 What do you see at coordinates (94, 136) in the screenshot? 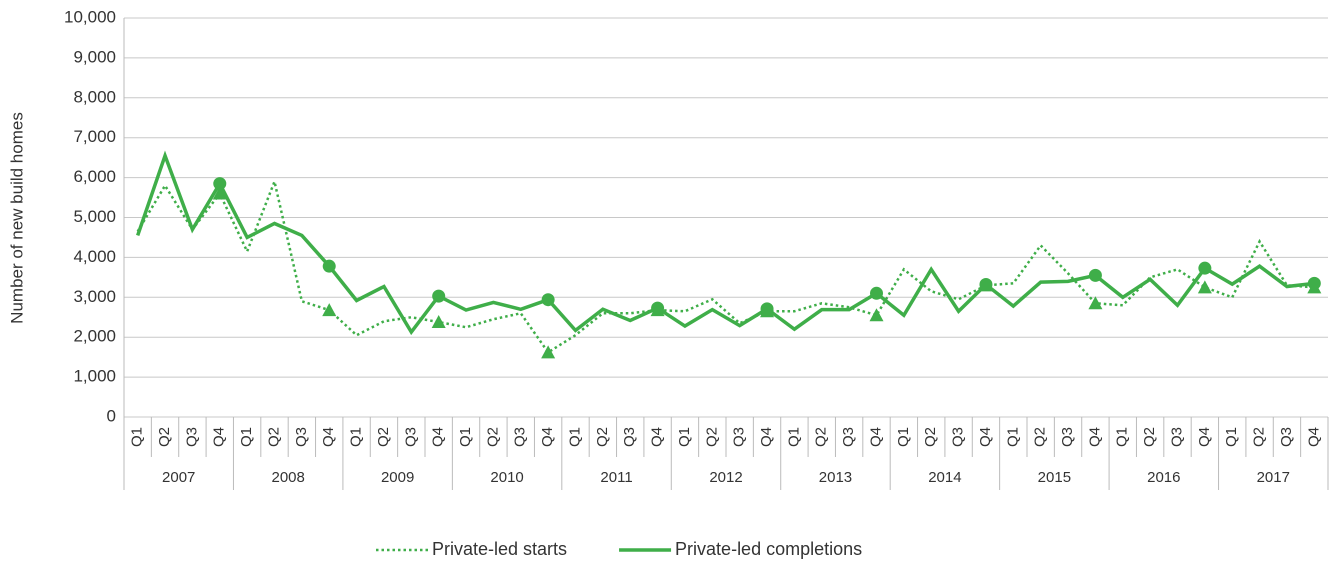
I see `y-tick-label: 7,000` at bounding box center [94, 136].